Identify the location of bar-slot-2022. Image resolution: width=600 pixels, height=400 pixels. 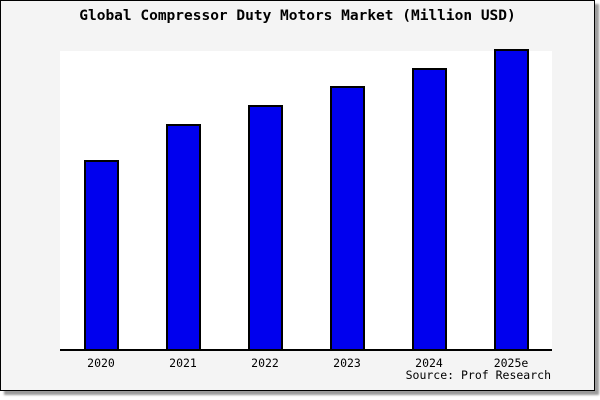
(265, 200).